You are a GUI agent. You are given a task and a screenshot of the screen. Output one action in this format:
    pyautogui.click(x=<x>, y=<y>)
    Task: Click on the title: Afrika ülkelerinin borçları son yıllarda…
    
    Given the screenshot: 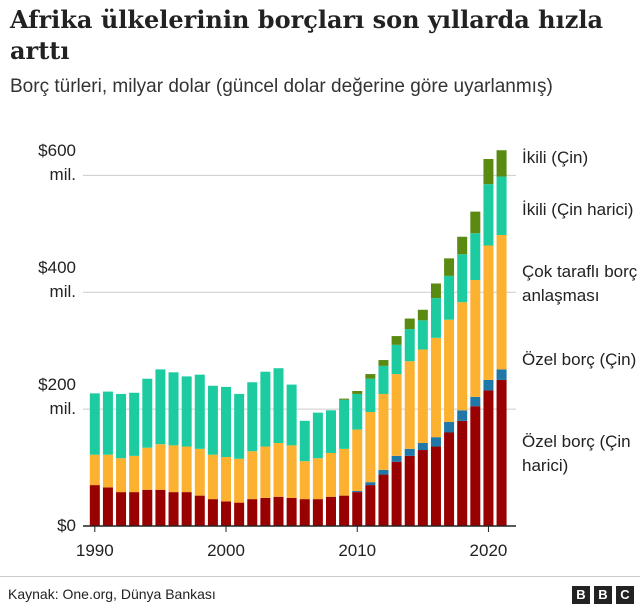 What is the action you would take?
    pyautogui.click(x=307, y=35)
    